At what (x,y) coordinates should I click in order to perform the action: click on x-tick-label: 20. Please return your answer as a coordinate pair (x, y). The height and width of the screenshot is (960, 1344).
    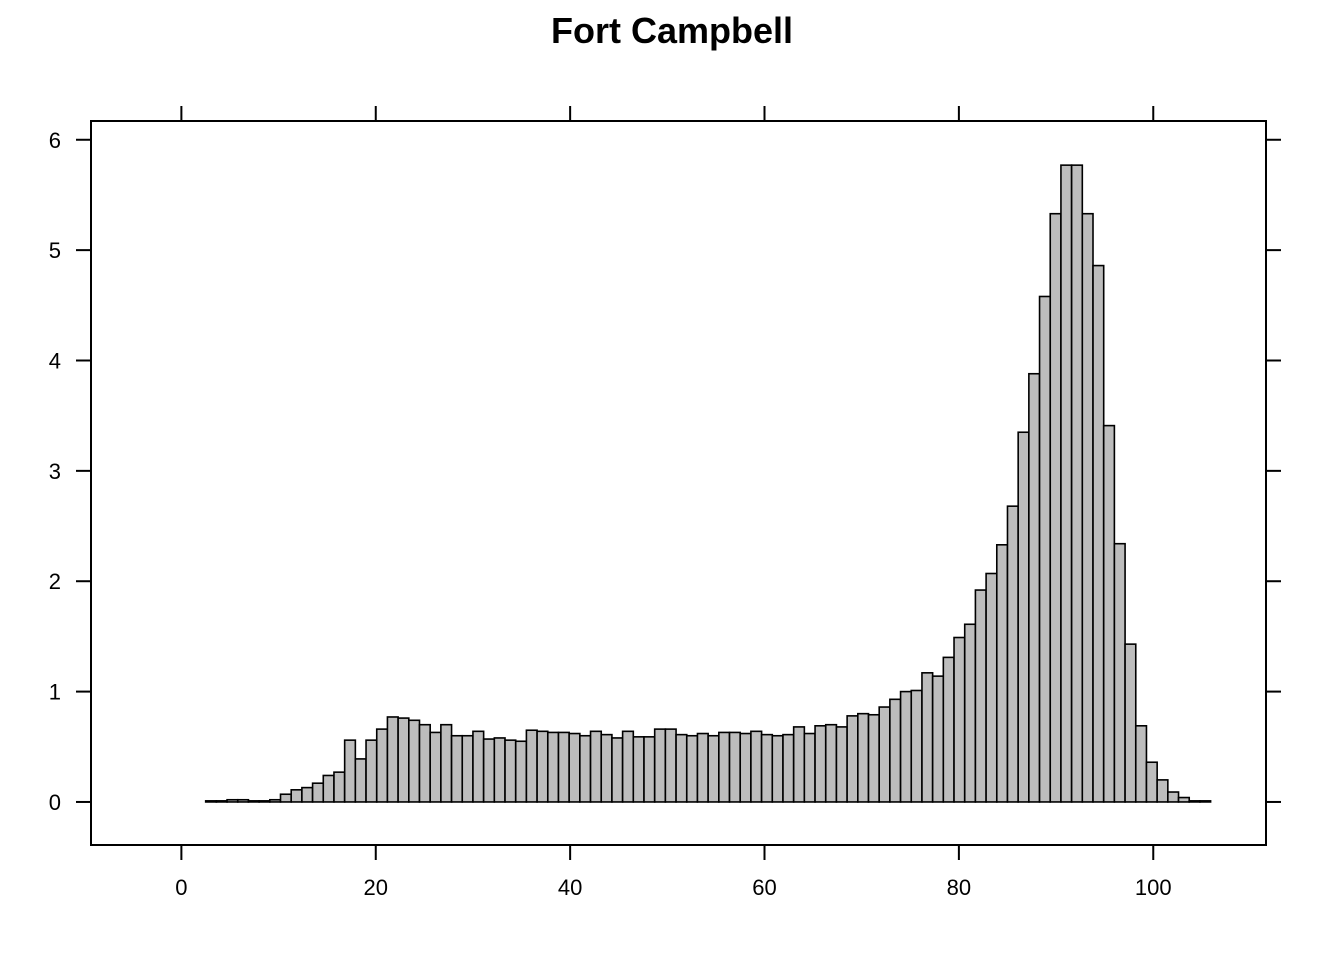
    Looking at the image, I should click on (376, 887).